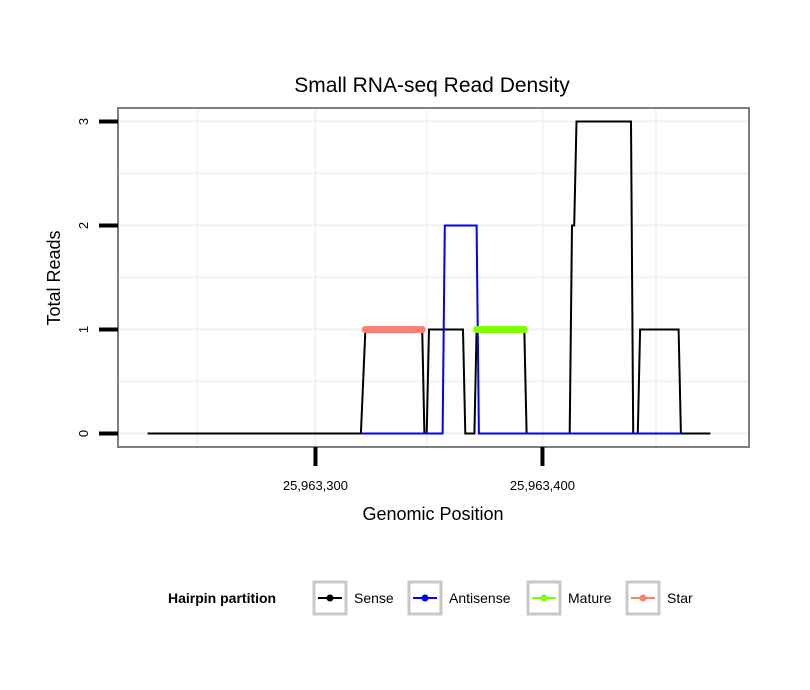  Describe the element at coordinates (374, 598) in the screenshot. I see `legend-label: Sense` at that location.